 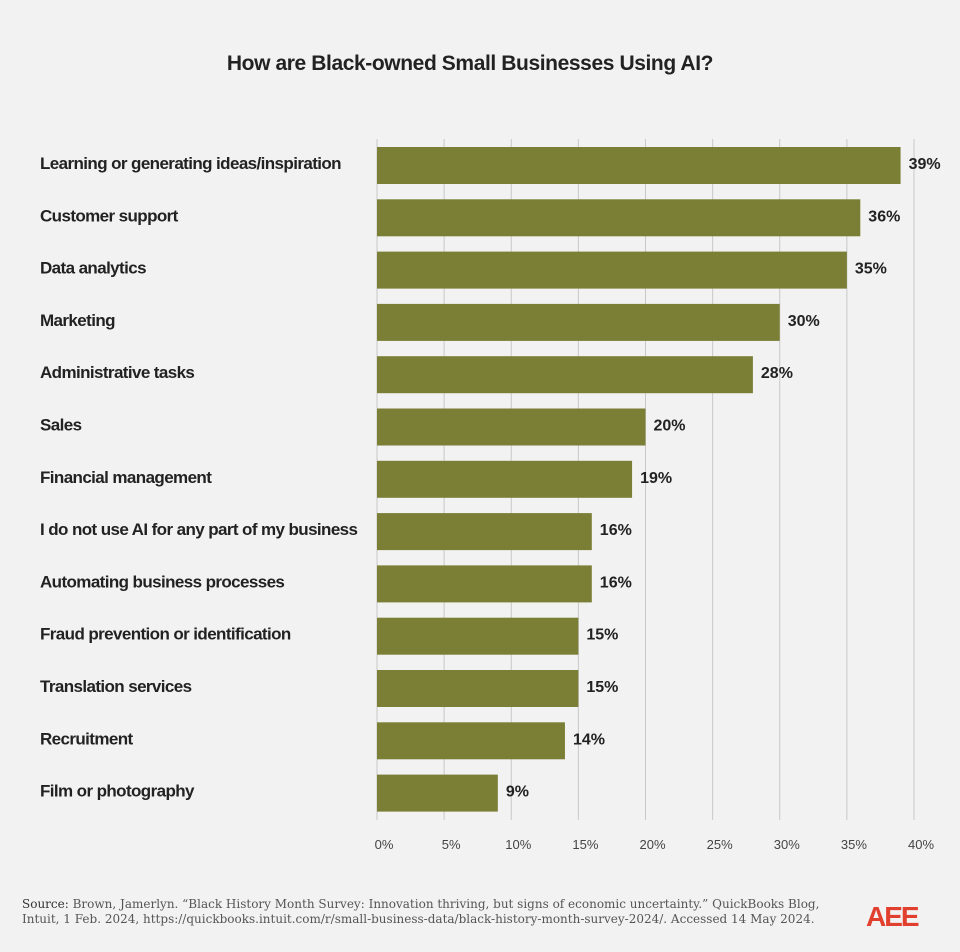 What do you see at coordinates (77, 320) in the screenshot?
I see `category-label: Marketing` at bounding box center [77, 320].